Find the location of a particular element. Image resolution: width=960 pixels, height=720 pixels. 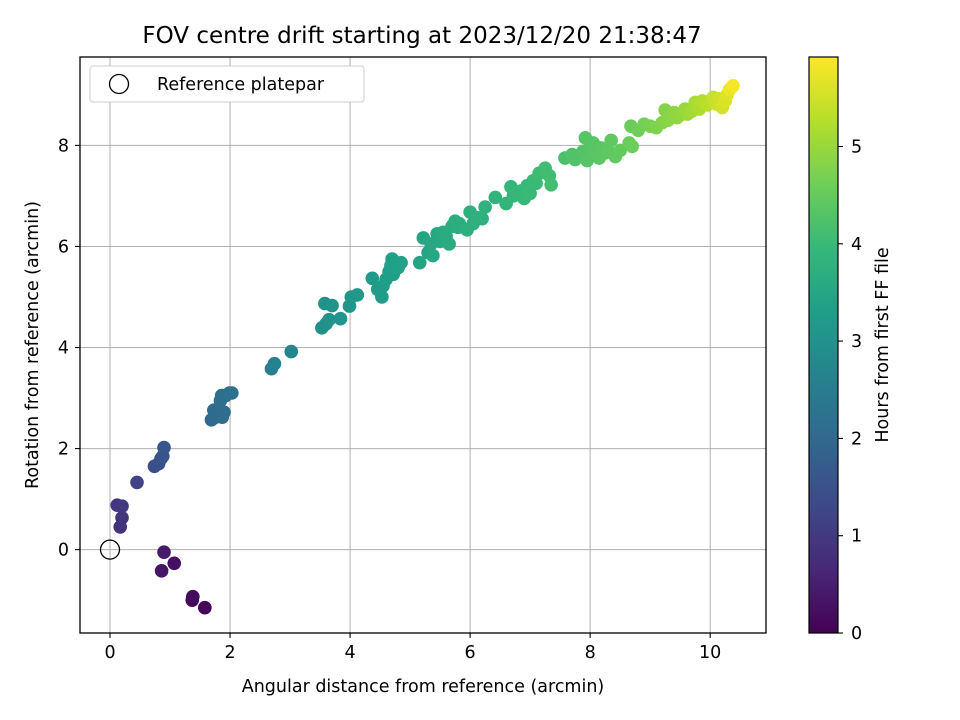

colorbar: 0 1 2 3 4 5 Hours from first FF file is located at coordinates (850, 350).